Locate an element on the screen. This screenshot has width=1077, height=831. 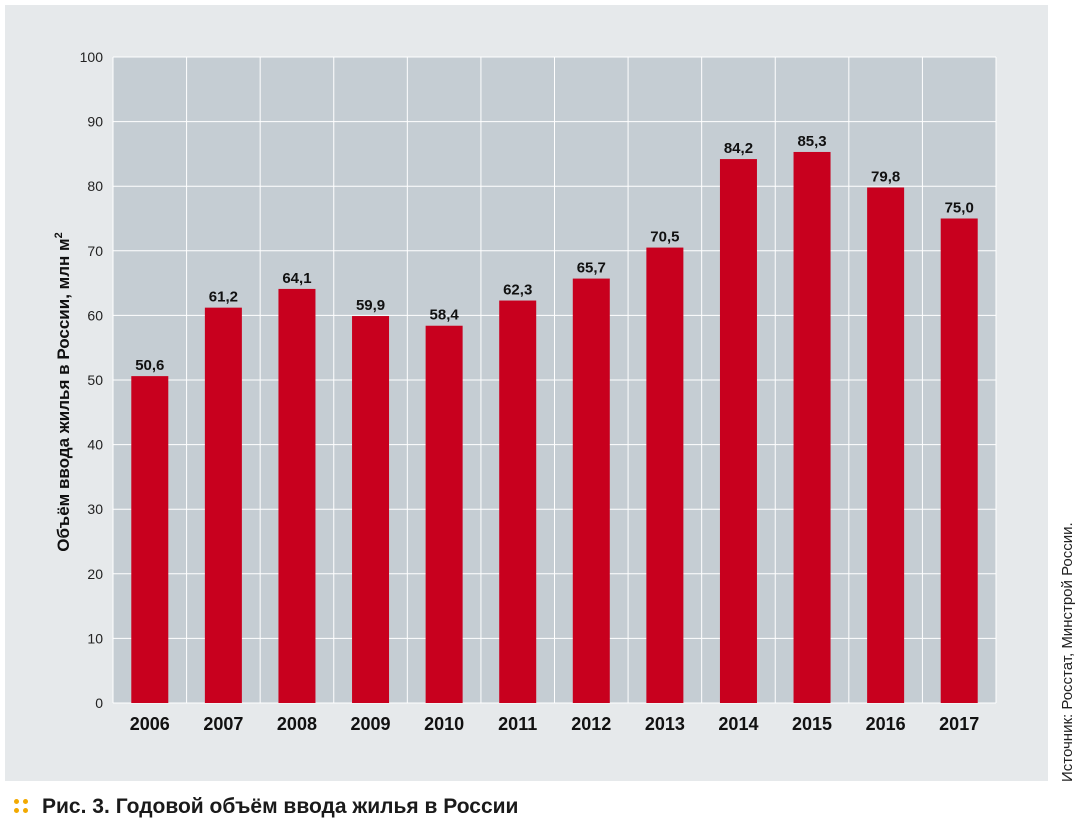
value-label-2011: 62,3 is located at coordinates (517, 290).